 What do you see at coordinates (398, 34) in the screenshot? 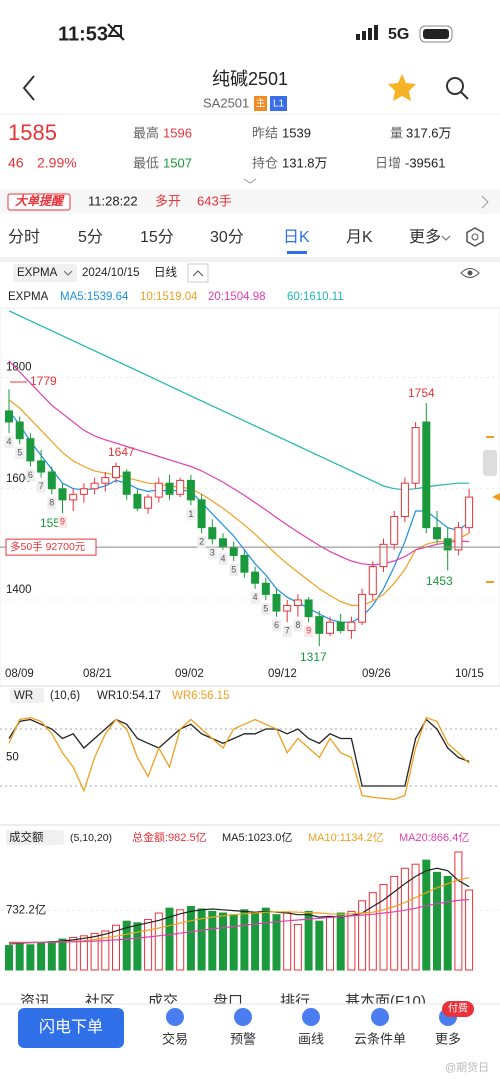
I see `network: 5G` at bounding box center [398, 34].